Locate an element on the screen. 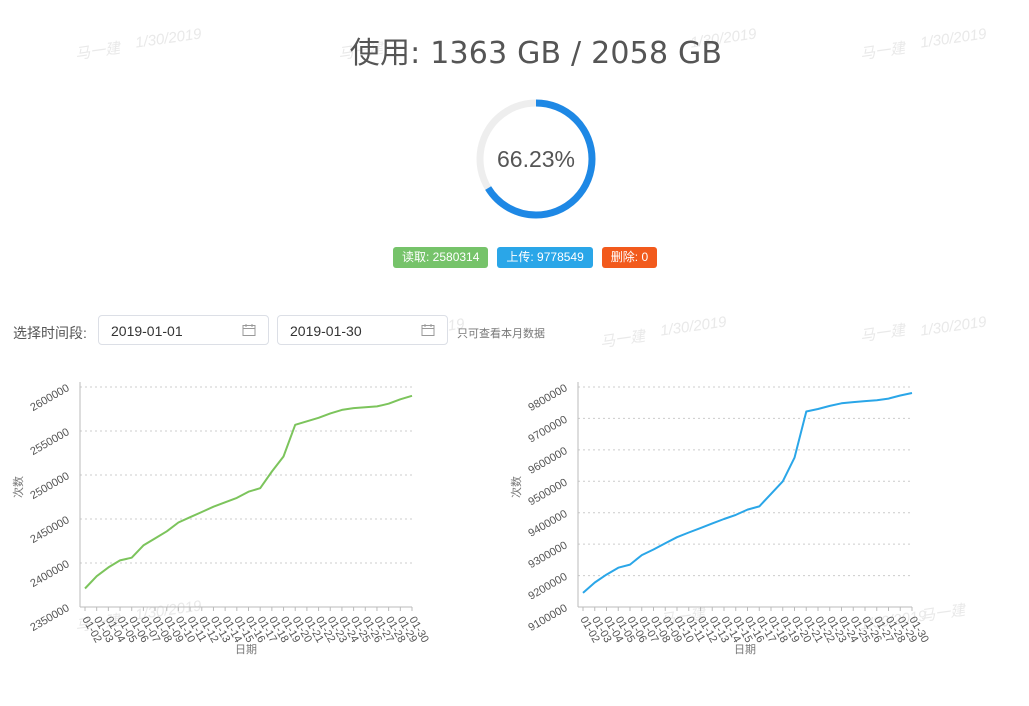 This screenshot has width=1029, height=706. y-tick-label: 2400000 is located at coordinates (49, 574).